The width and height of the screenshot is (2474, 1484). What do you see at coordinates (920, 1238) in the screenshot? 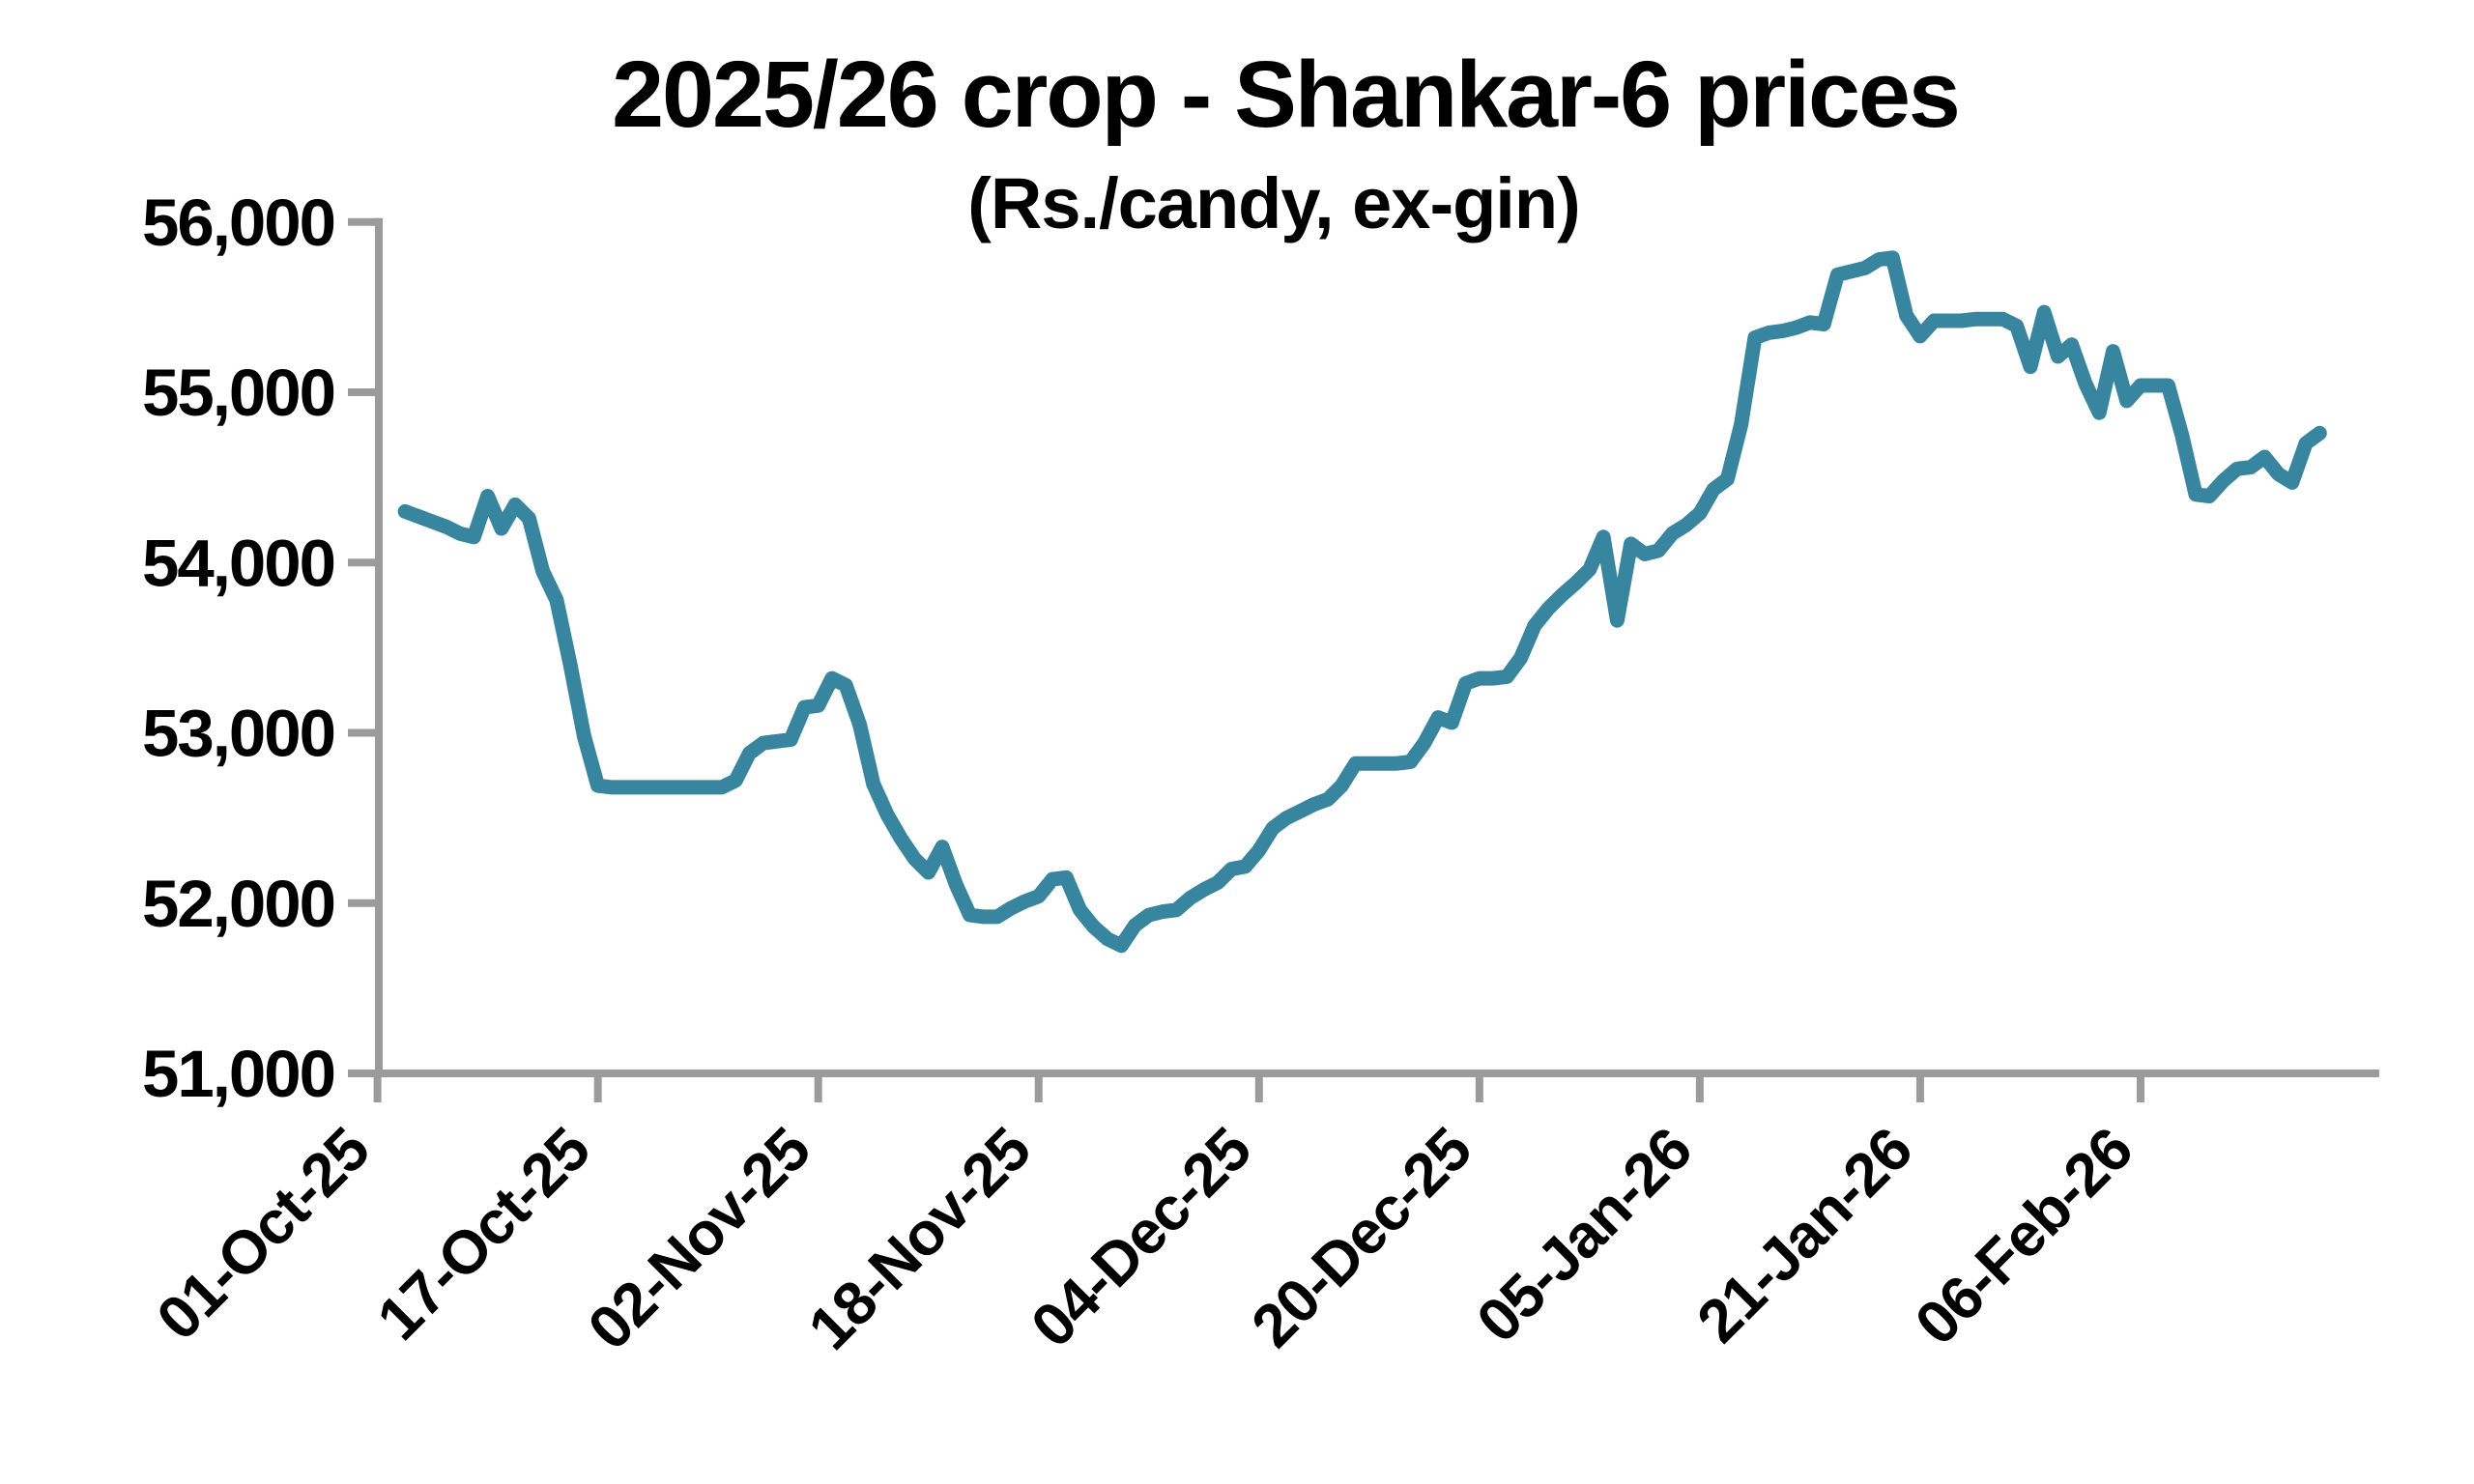
I see `x-axis-label: 18-Nov-25` at bounding box center [920, 1238].